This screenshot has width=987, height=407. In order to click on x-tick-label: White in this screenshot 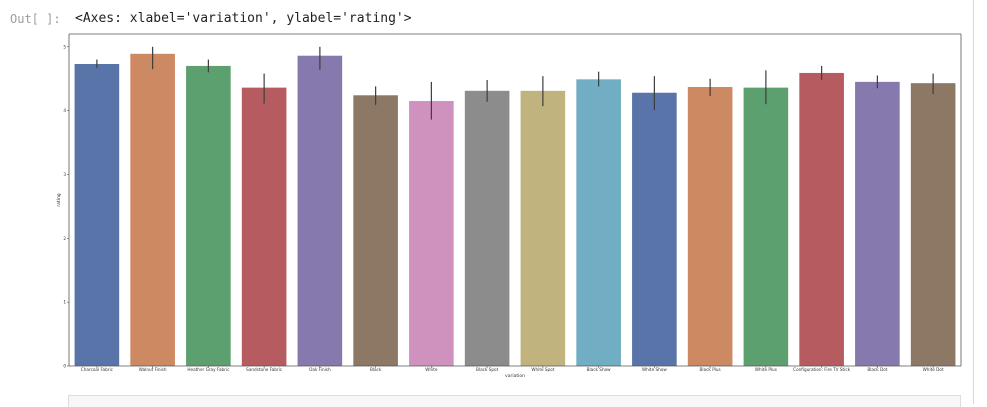, I will do `click(431, 369)`.